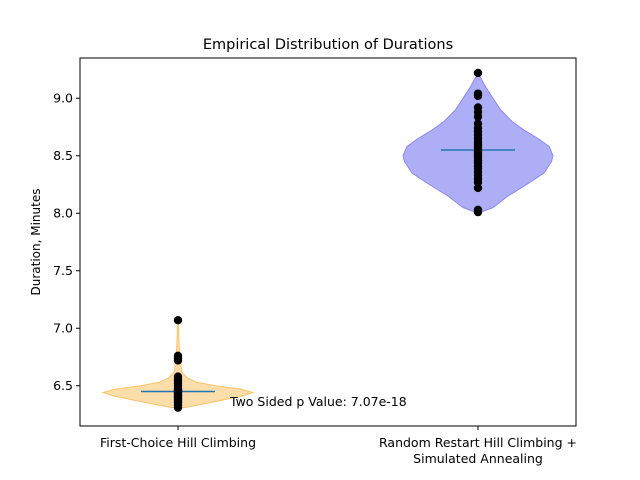 This screenshot has width=640, height=480. I want to click on y-axis-label: Duration, Minutes, so click(36, 242).